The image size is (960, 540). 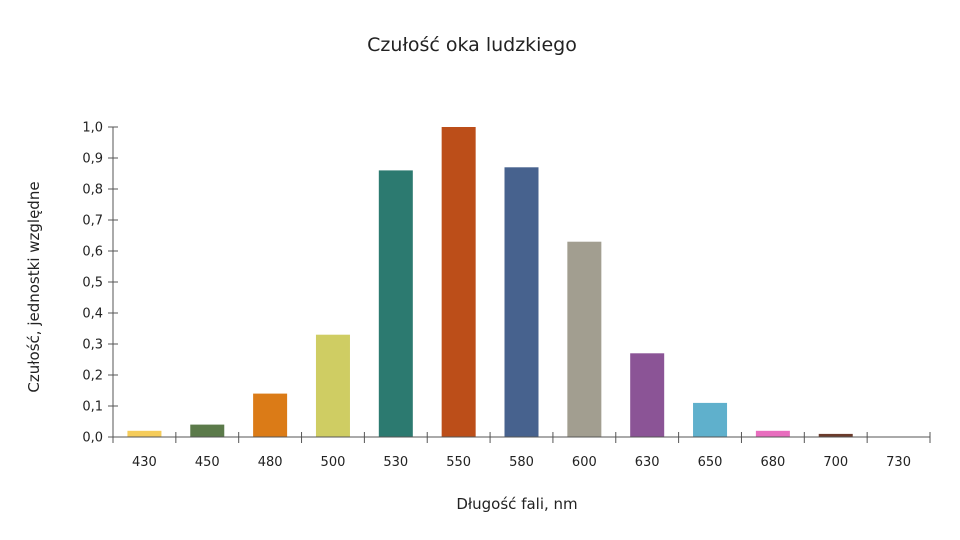 I want to click on x-tick-label: 480, so click(x=270, y=462).